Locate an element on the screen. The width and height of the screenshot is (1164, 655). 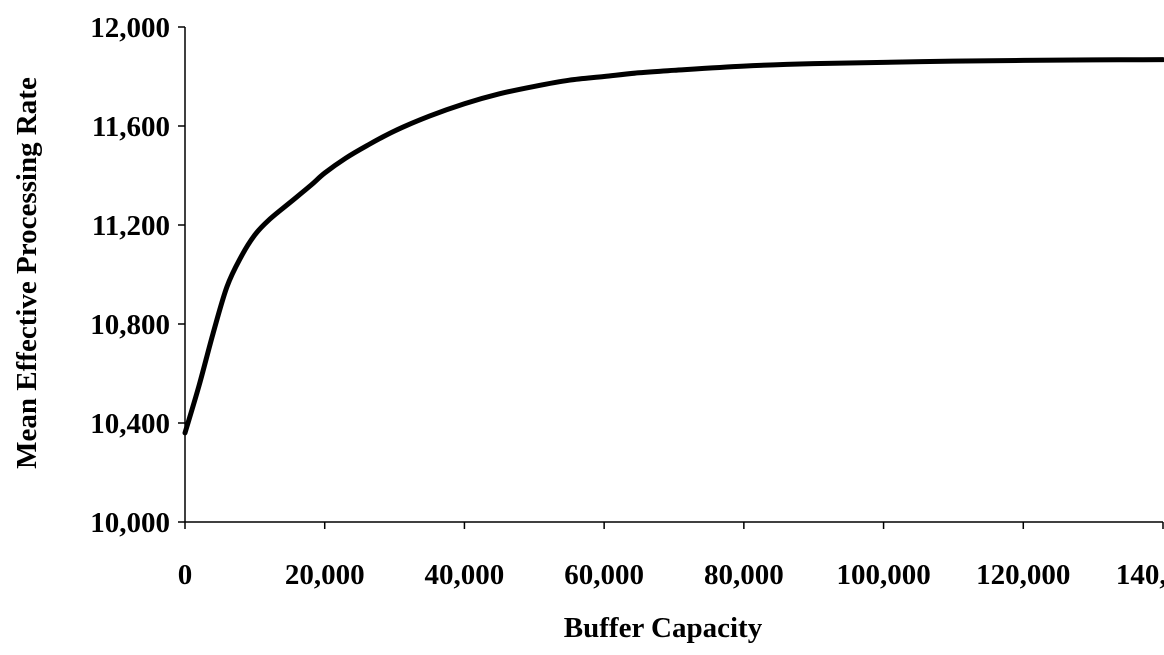
y-tick-label: 10,800 is located at coordinates (130, 325).